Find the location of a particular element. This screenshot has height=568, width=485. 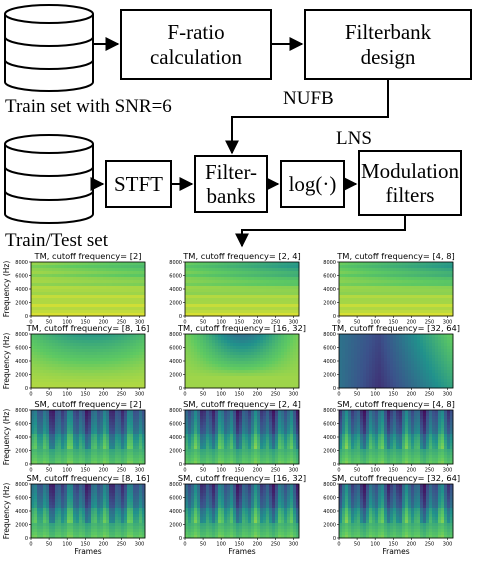

fratio-box: F-ratio calculation is located at coordinates (196, 44).